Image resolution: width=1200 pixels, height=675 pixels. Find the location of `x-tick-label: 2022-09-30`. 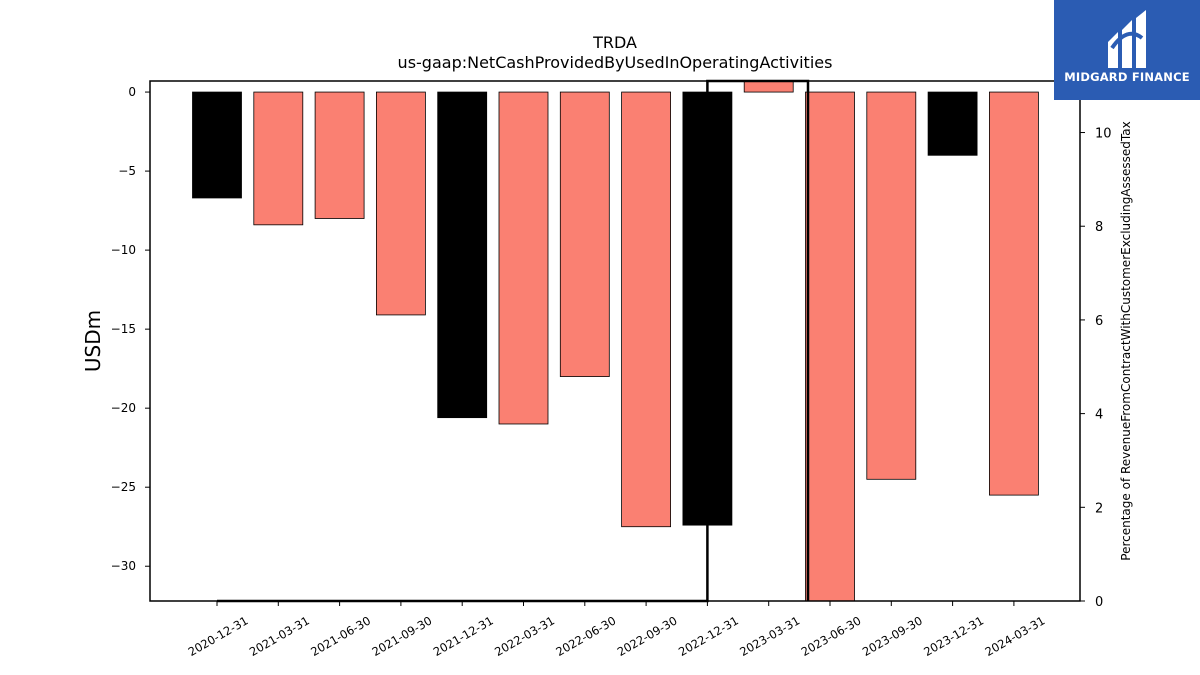

x-tick-label: 2022-09-30 is located at coordinates (647, 636).